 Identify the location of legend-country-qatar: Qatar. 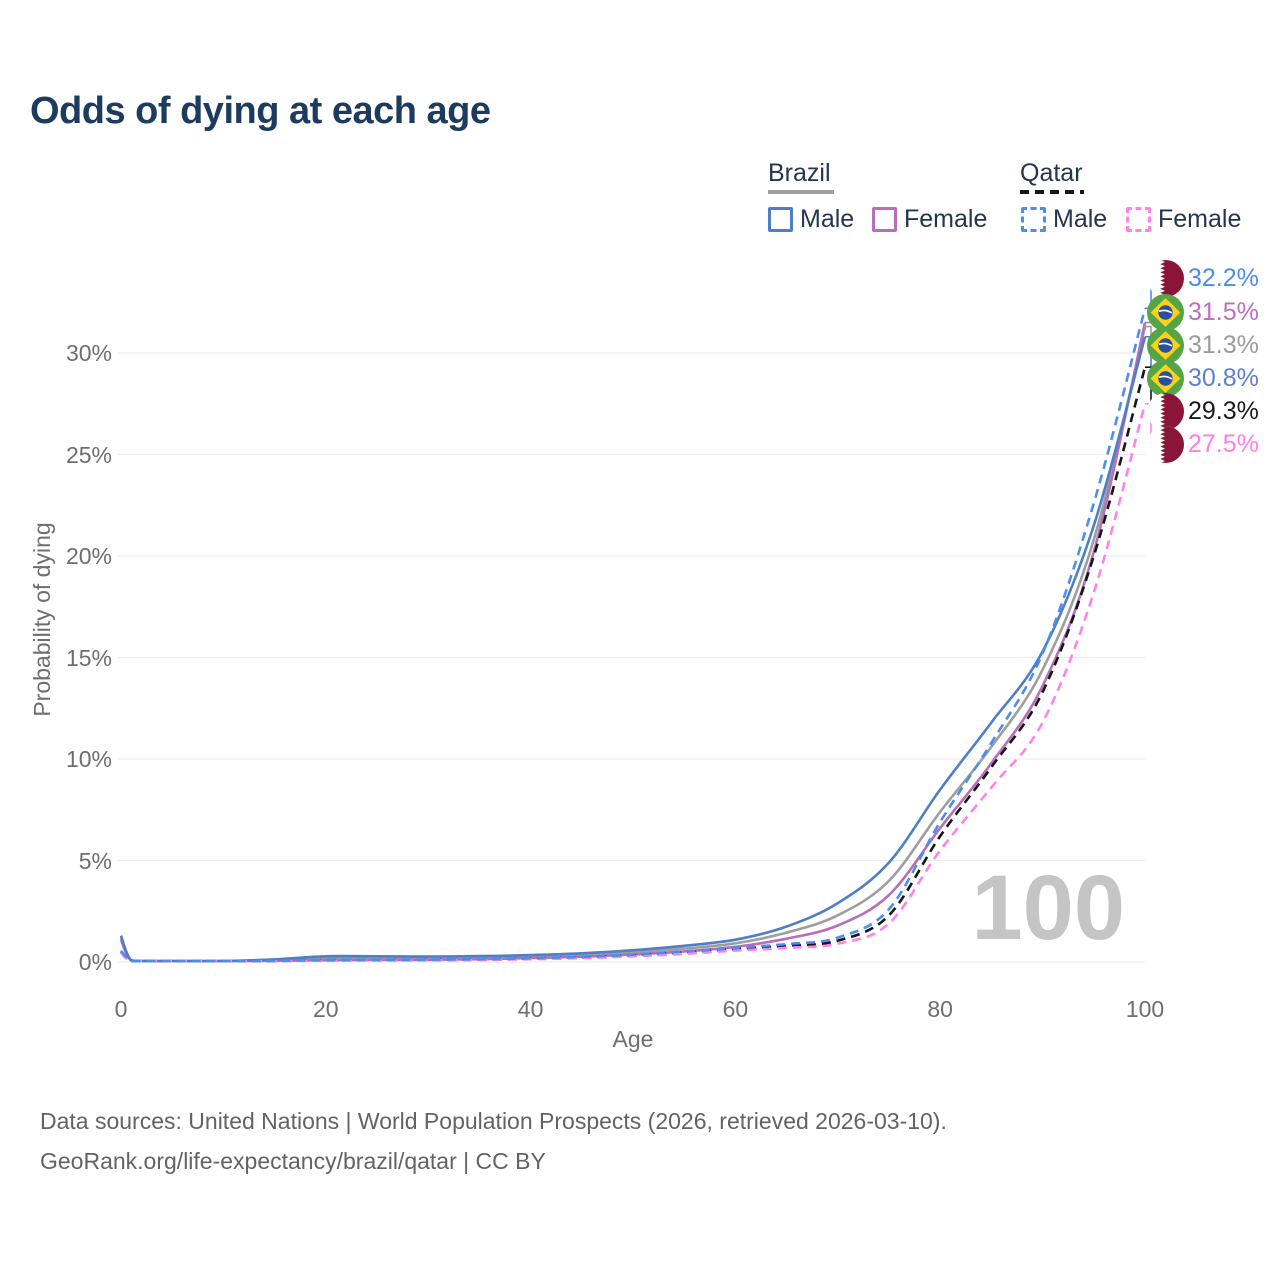
(1052, 177).